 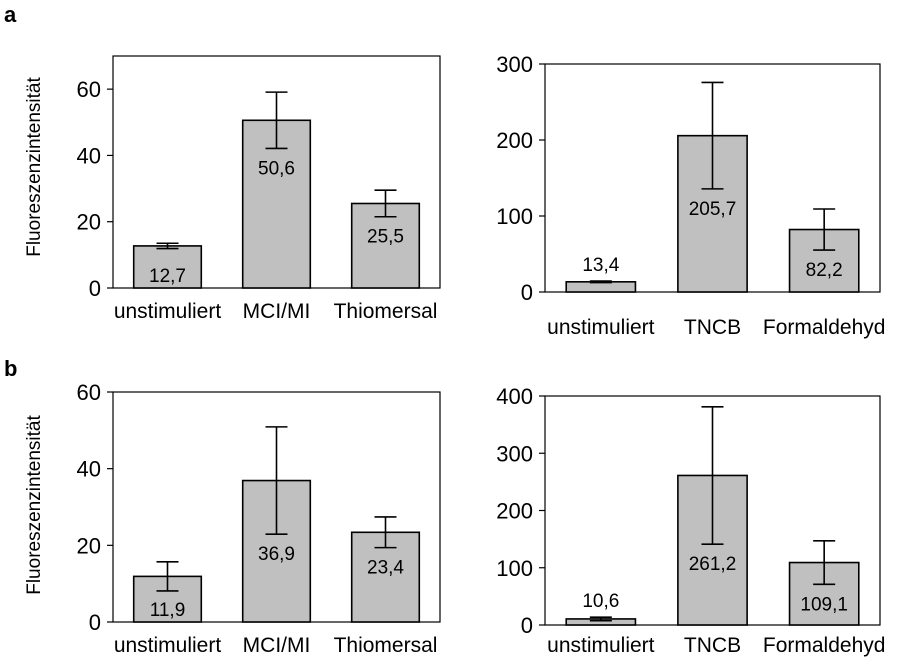 I want to click on data-label: 13,4, so click(x=600, y=265).